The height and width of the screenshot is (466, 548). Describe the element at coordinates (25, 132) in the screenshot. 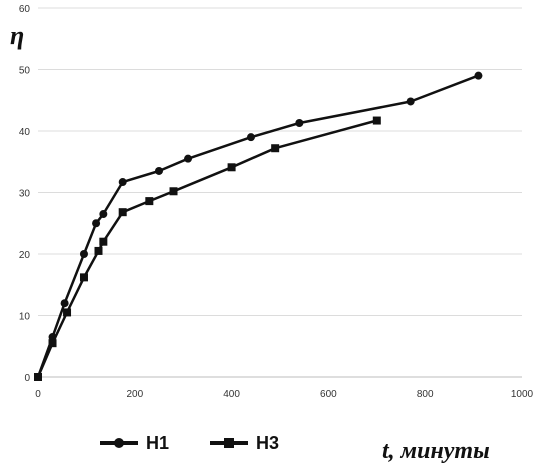

I see `y-tick-label-4: 40` at that location.